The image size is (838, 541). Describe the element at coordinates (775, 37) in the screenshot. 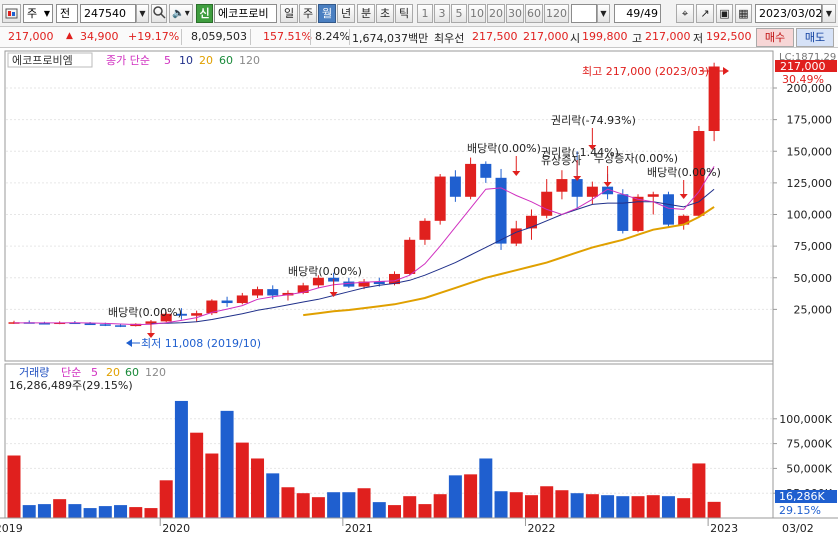

I see `buy-button: 매수` at that location.